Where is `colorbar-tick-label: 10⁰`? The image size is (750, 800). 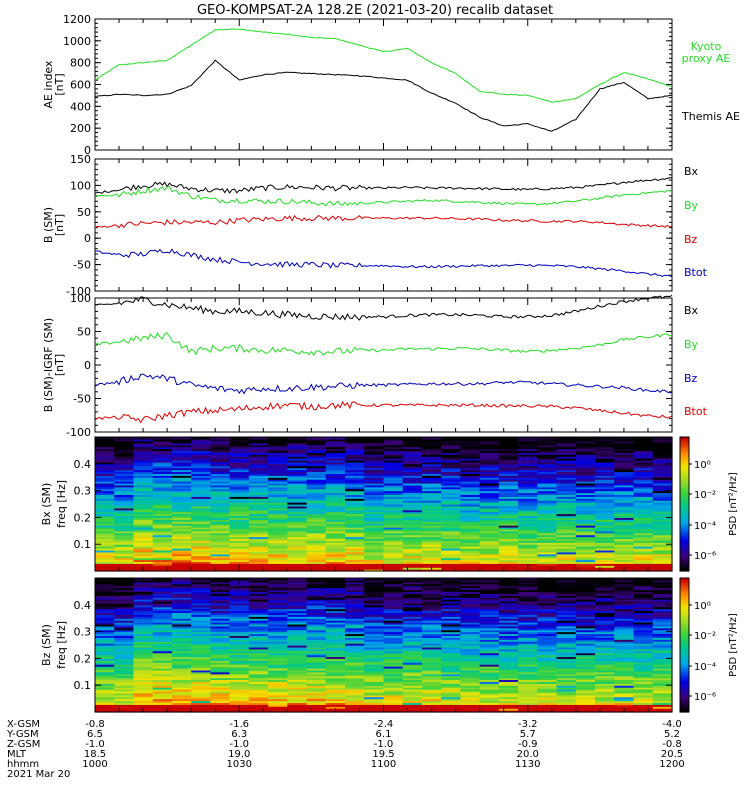
colorbar-tick-label: 10⁰ is located at coordinates (702, 465).